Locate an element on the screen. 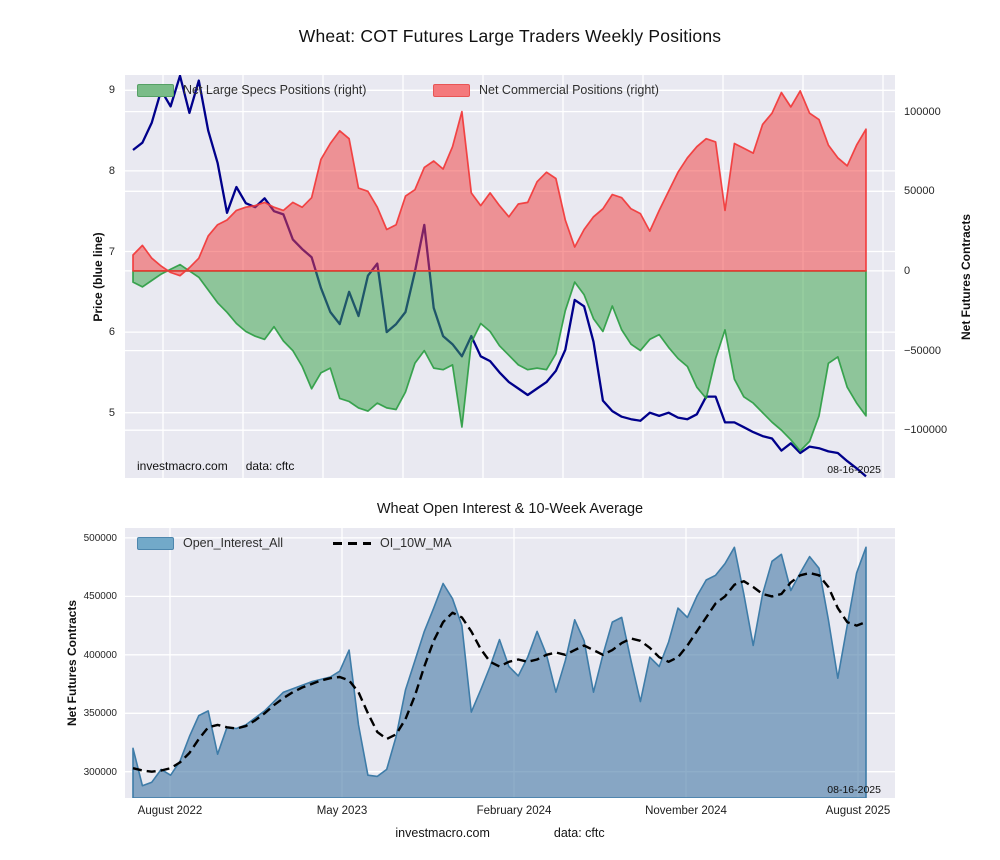  commercials-legend-label: Net Commercial Positions (right) is located at coordinates (569, 90).